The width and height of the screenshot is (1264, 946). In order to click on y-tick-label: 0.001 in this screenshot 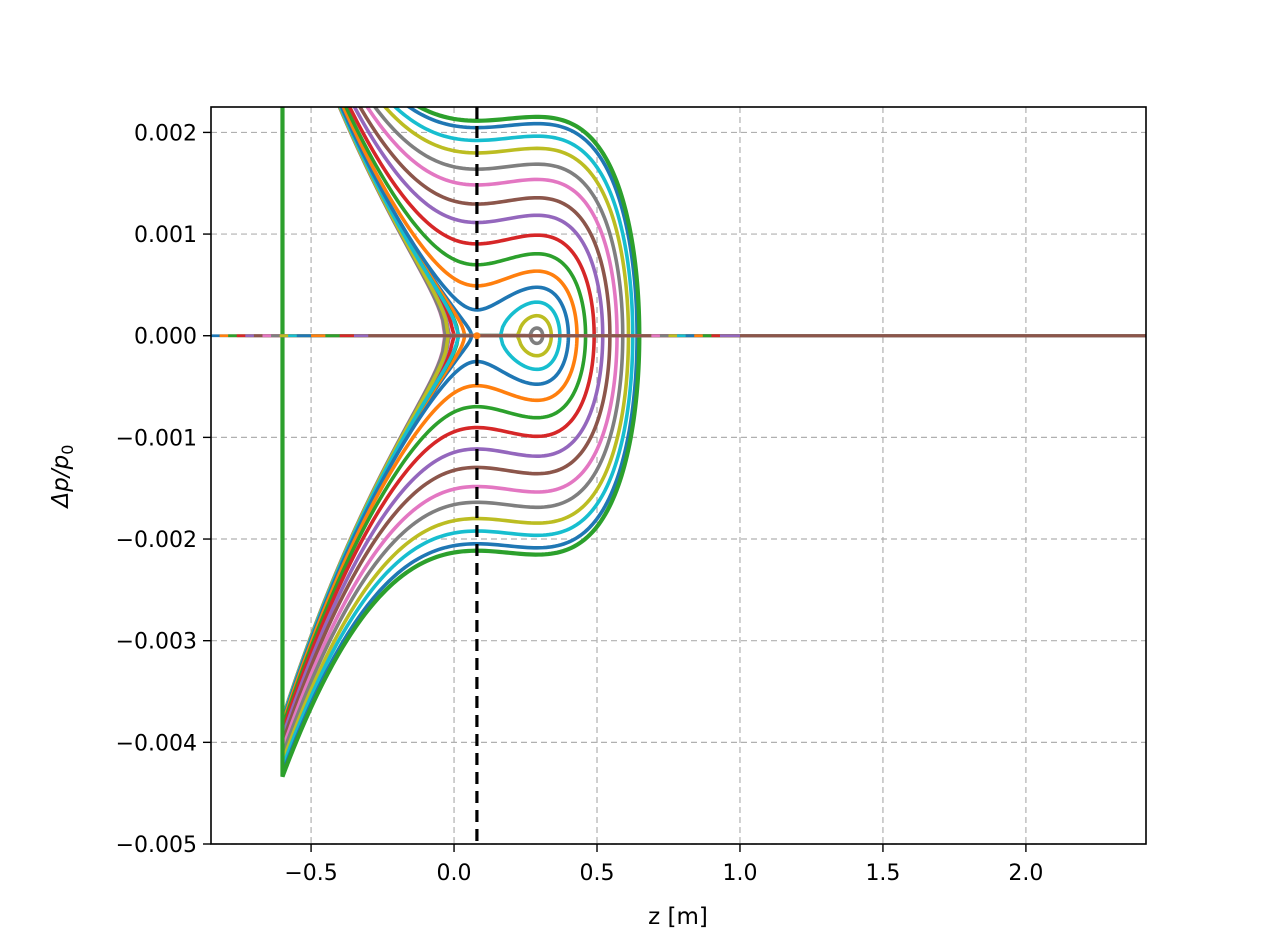, I will do `click(165, 235)`.